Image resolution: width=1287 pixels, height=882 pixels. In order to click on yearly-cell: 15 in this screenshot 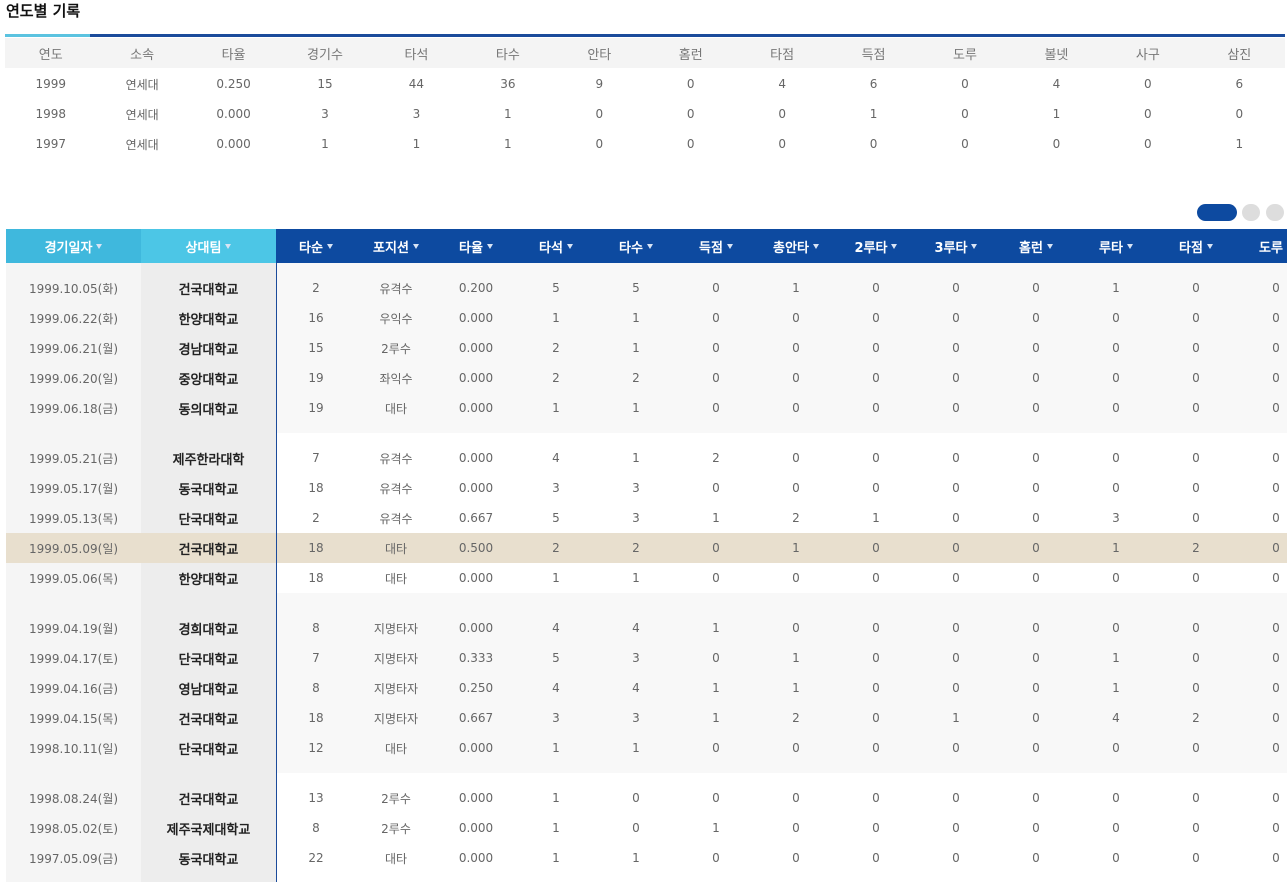, I will do `click(325, 84)`.